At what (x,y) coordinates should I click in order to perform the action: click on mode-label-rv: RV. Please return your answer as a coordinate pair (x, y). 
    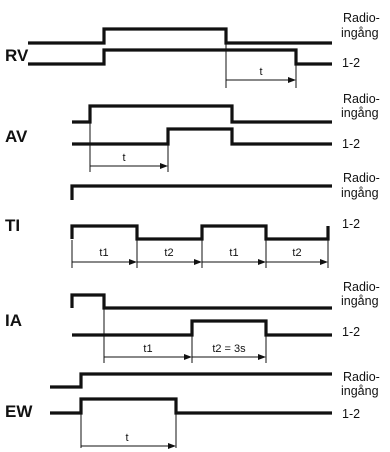
    Looking at the image, I should click on (17, 55).